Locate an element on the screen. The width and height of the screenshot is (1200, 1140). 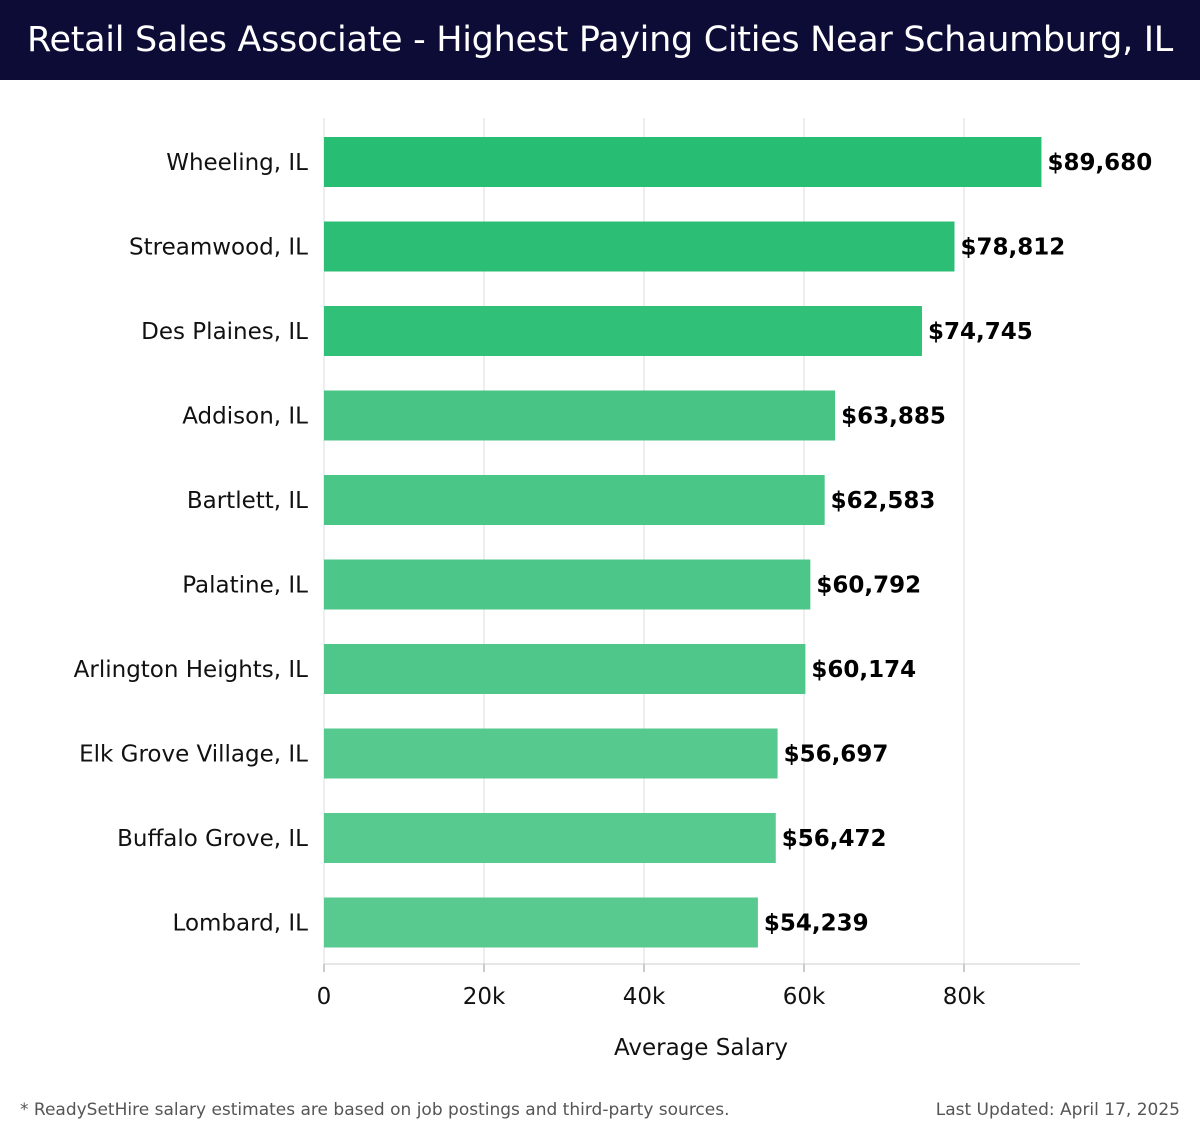
bar-value-label: $60,792 is located at coordinates (868, 586).